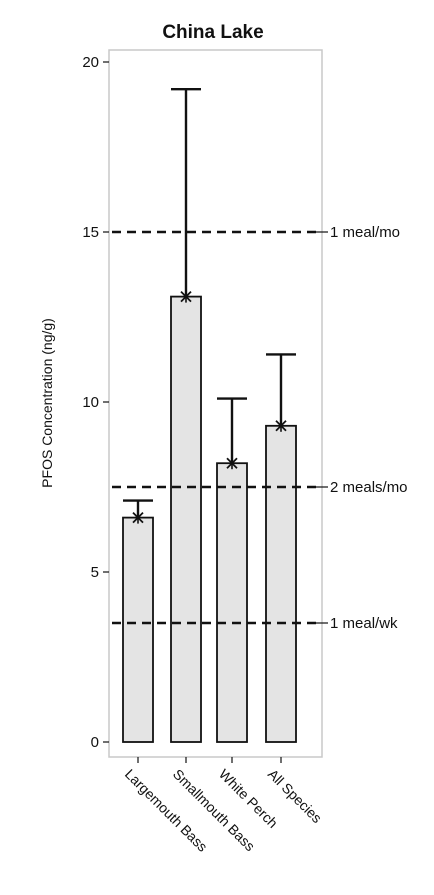 This screenshot has height=895, width=434. Describe the element at coordinates (365, 232) in the screenshot. I see `reference-label: 1 meal/mo` at that location.